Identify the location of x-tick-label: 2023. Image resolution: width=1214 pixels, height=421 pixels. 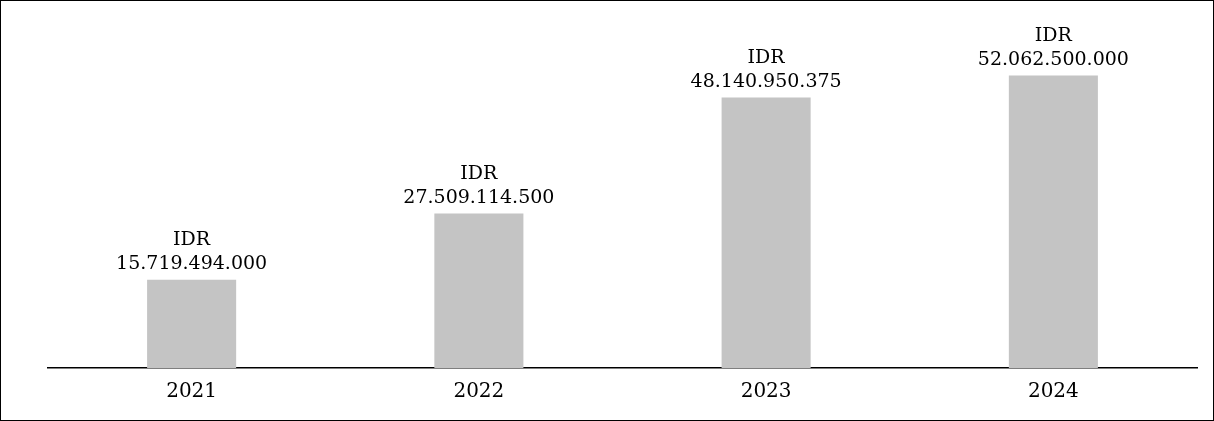
(766, 390).